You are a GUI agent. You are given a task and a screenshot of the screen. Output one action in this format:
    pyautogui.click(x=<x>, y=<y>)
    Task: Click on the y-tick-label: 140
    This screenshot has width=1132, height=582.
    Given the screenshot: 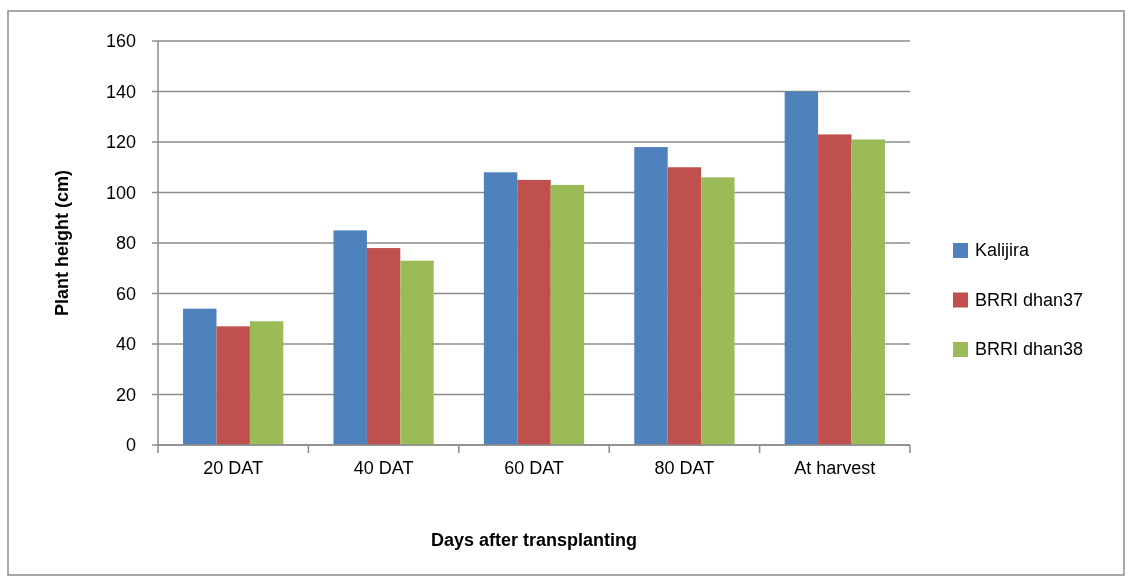 What is the action you would take?
    pyautogui.click(x=120, y=91)
    